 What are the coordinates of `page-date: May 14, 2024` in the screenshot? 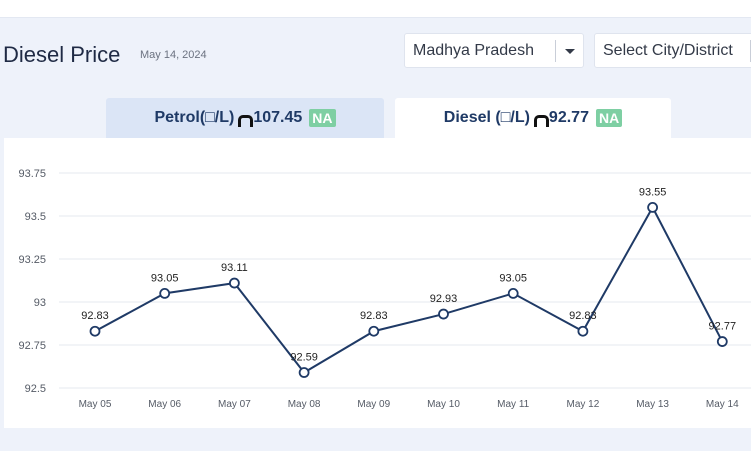 It's located at (173, 55).